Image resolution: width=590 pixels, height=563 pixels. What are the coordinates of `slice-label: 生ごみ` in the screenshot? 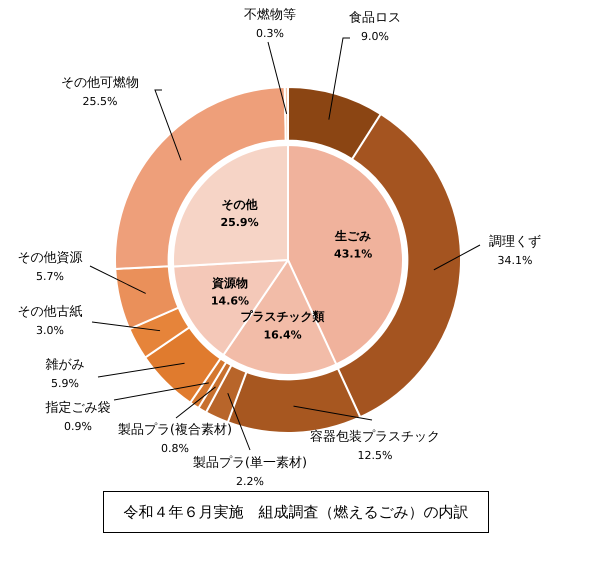 It's located at (353, 235).